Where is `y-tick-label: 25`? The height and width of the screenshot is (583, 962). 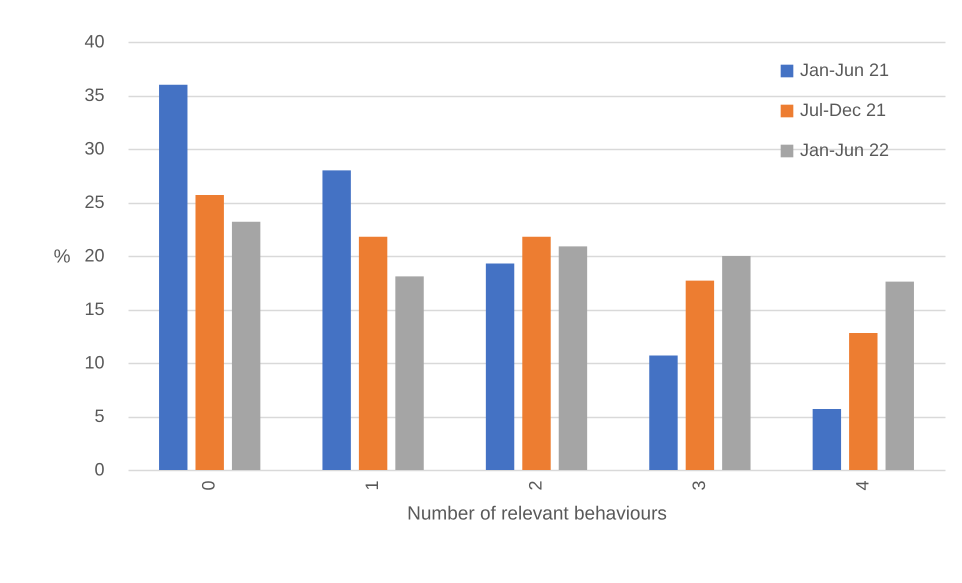 y-tick-label: 25 is located at coordinates (94, 202).